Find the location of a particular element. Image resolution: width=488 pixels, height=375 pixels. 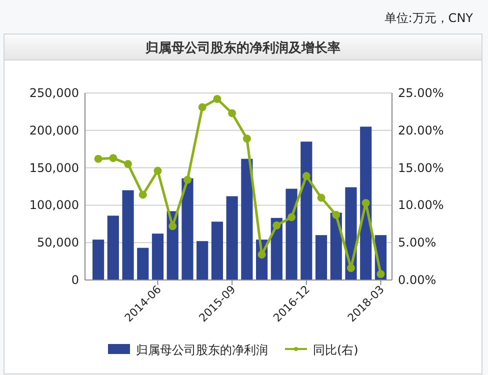

y-tick-label: 250,000 is located at coordinates (54, 93).